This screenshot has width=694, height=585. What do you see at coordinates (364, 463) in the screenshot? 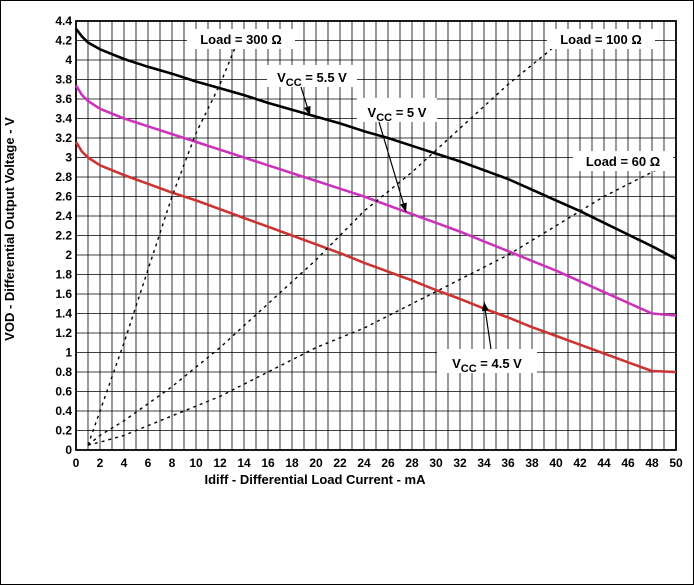
I see `x-tick-label: 24` at bounding box center [364, 463].